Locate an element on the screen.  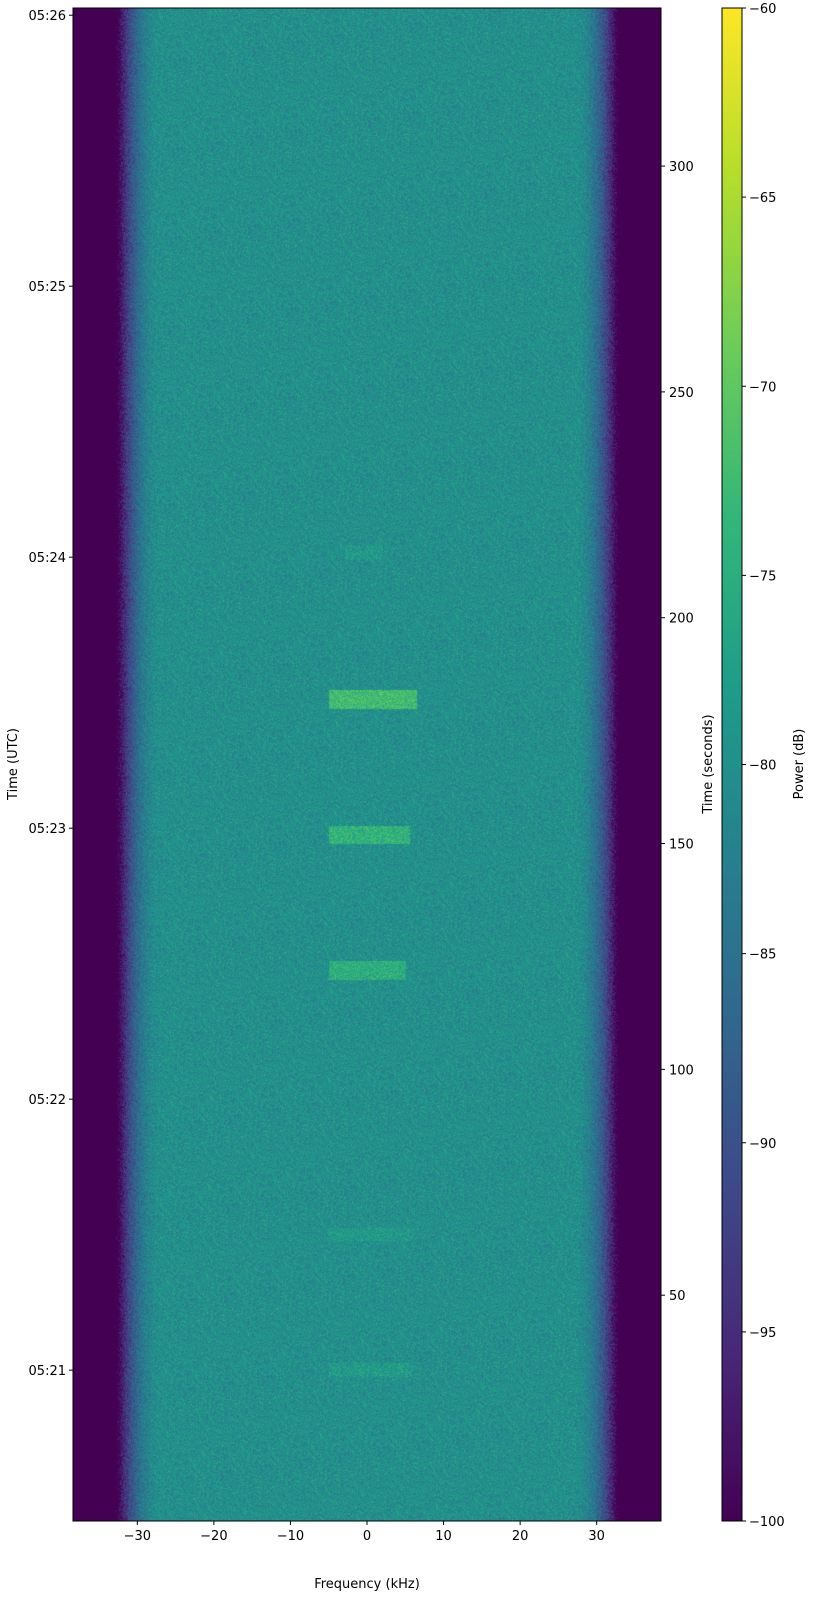
colorbar-tick-label: −90 is located at coordinates (762, 1144).